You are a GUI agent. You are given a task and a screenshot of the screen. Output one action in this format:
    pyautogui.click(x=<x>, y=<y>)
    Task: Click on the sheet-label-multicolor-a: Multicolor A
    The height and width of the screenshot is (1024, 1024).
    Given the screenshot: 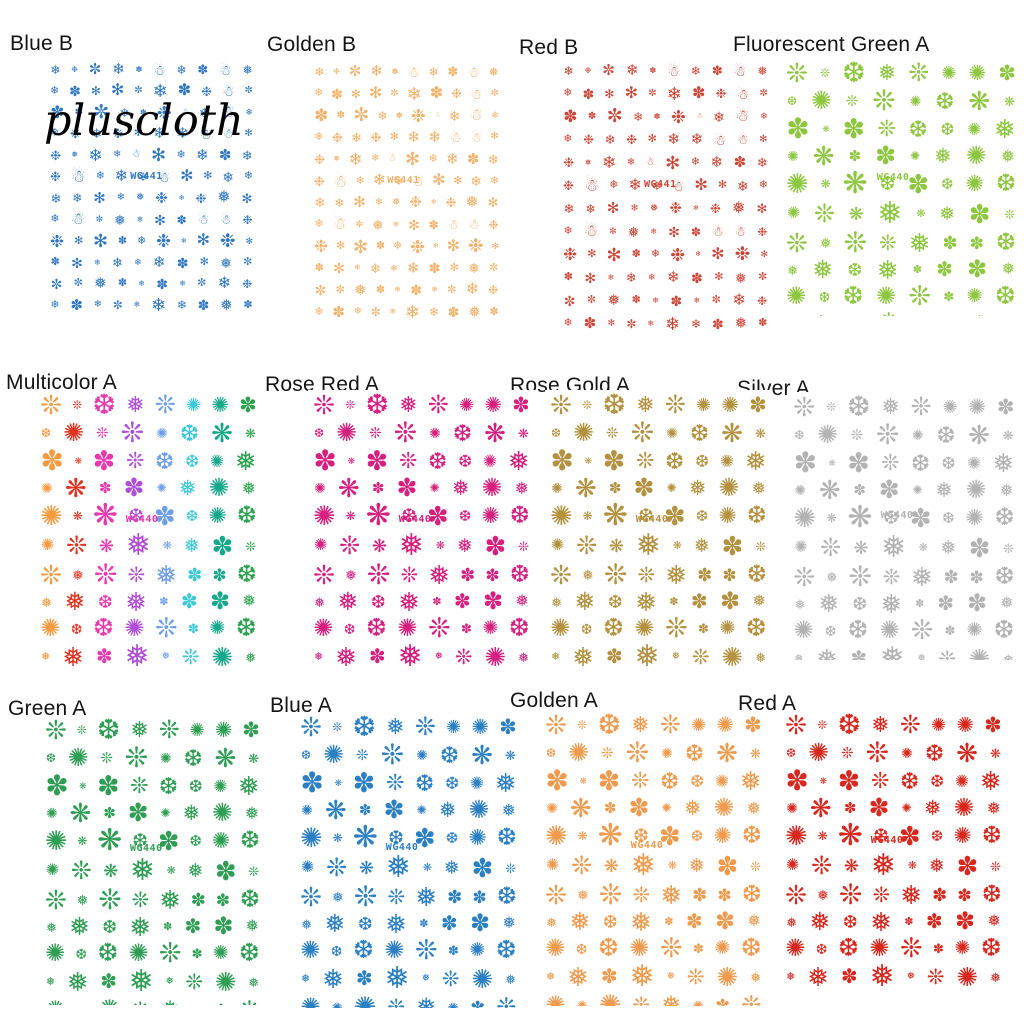 What is the action you would take?
    pyautogui.click(x=61, y=382)
    